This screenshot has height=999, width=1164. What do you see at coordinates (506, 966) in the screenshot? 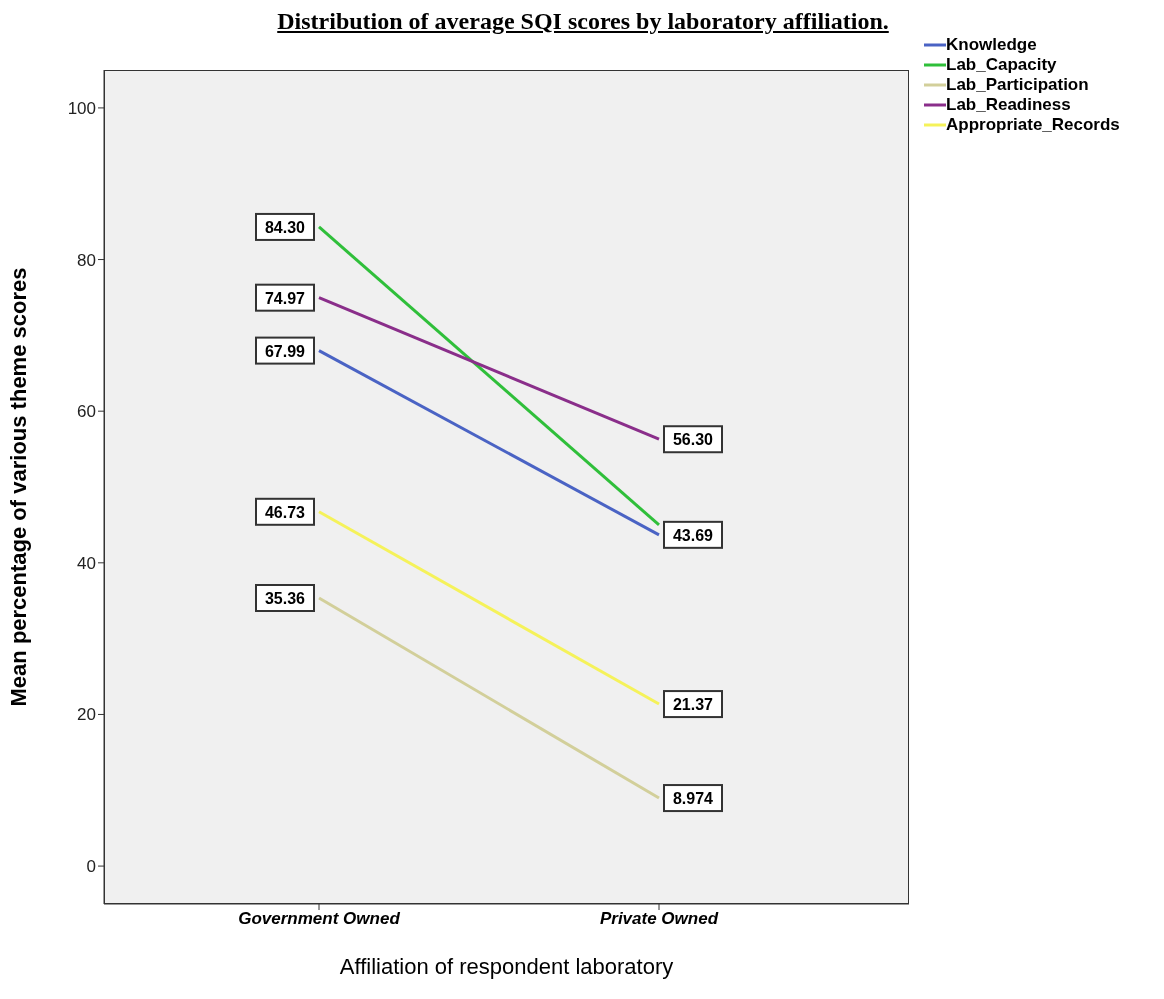
I see `x-axis-title: Affiliation of respondent laboratory` at bounding box center [506, 966].